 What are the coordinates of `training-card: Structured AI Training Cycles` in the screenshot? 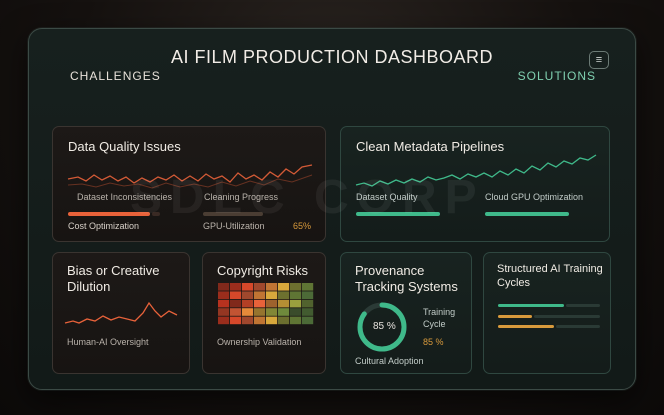 It's located at (547, 313).